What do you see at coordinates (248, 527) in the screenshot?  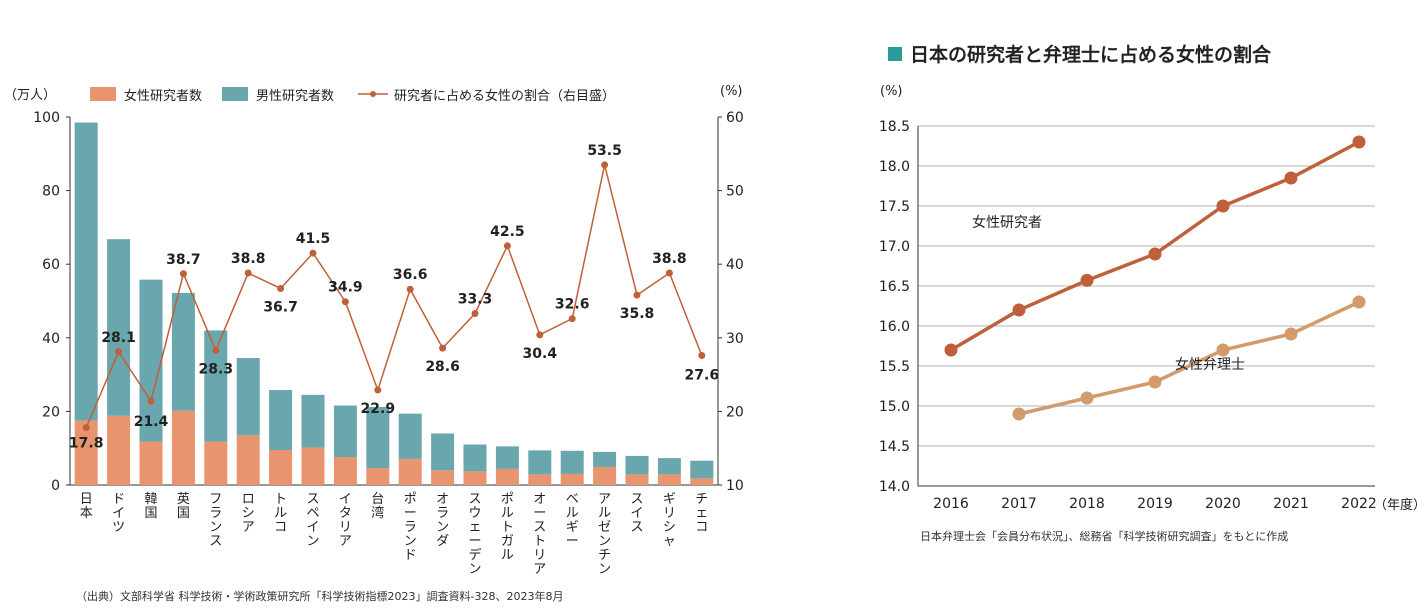 I see `category-label-5: ア` at bounding box center [248, 527].